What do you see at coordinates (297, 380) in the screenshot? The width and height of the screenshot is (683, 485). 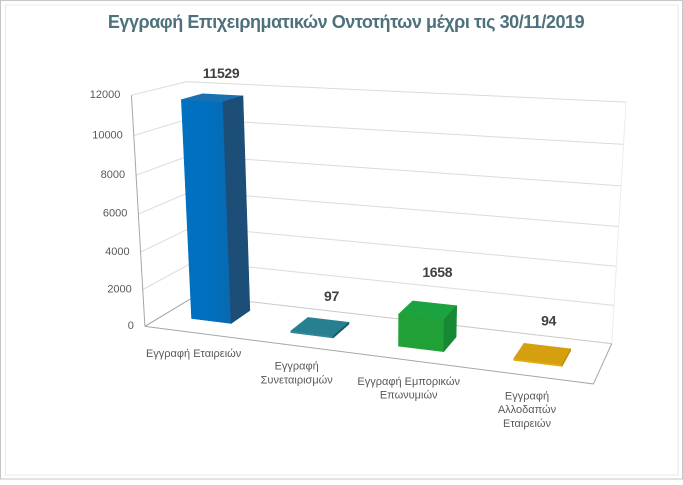 I see `svg-text: Συνεταιρισμών` at bounding box center [297, 380].